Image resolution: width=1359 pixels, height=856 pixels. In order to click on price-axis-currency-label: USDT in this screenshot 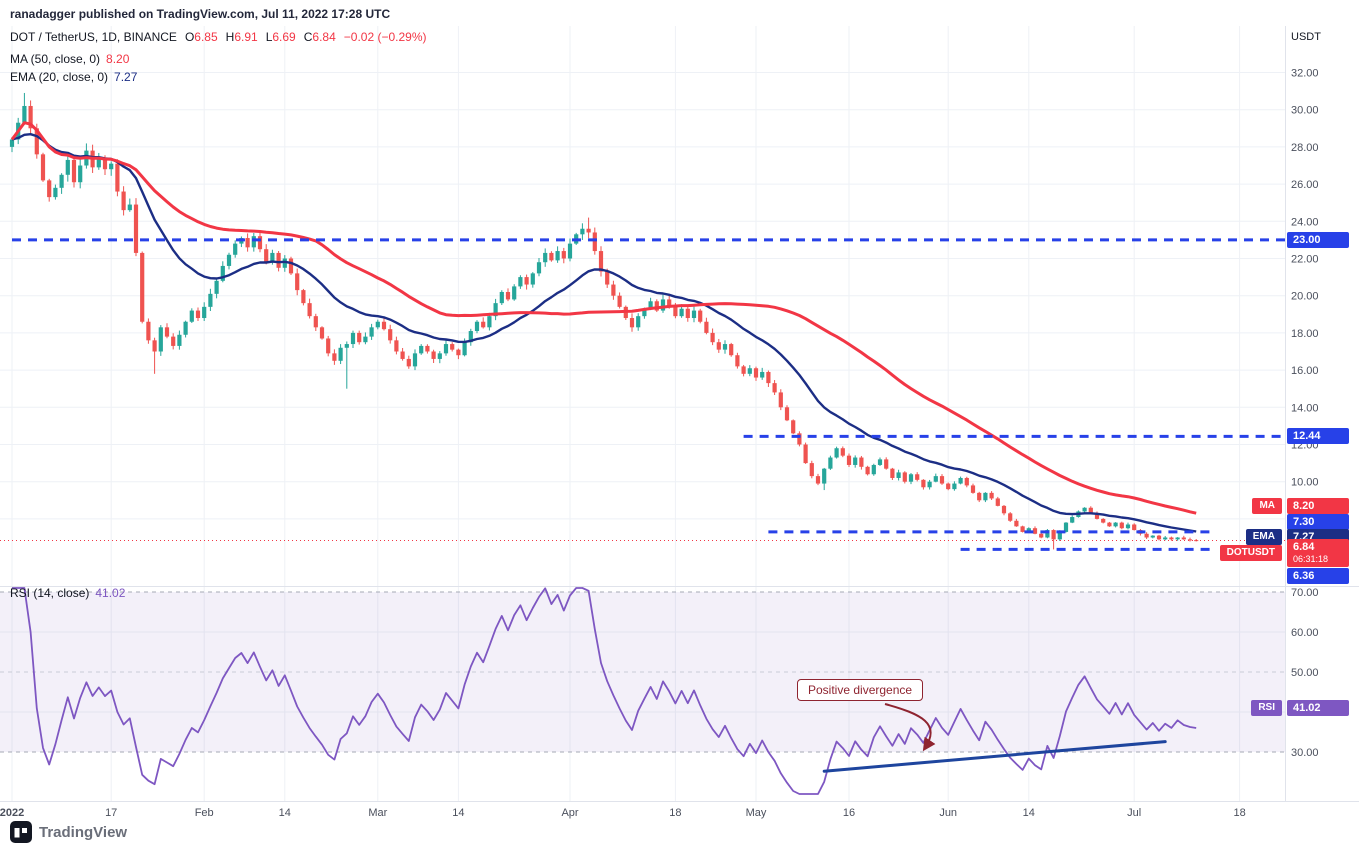, I will do `click(1306, 37)`.